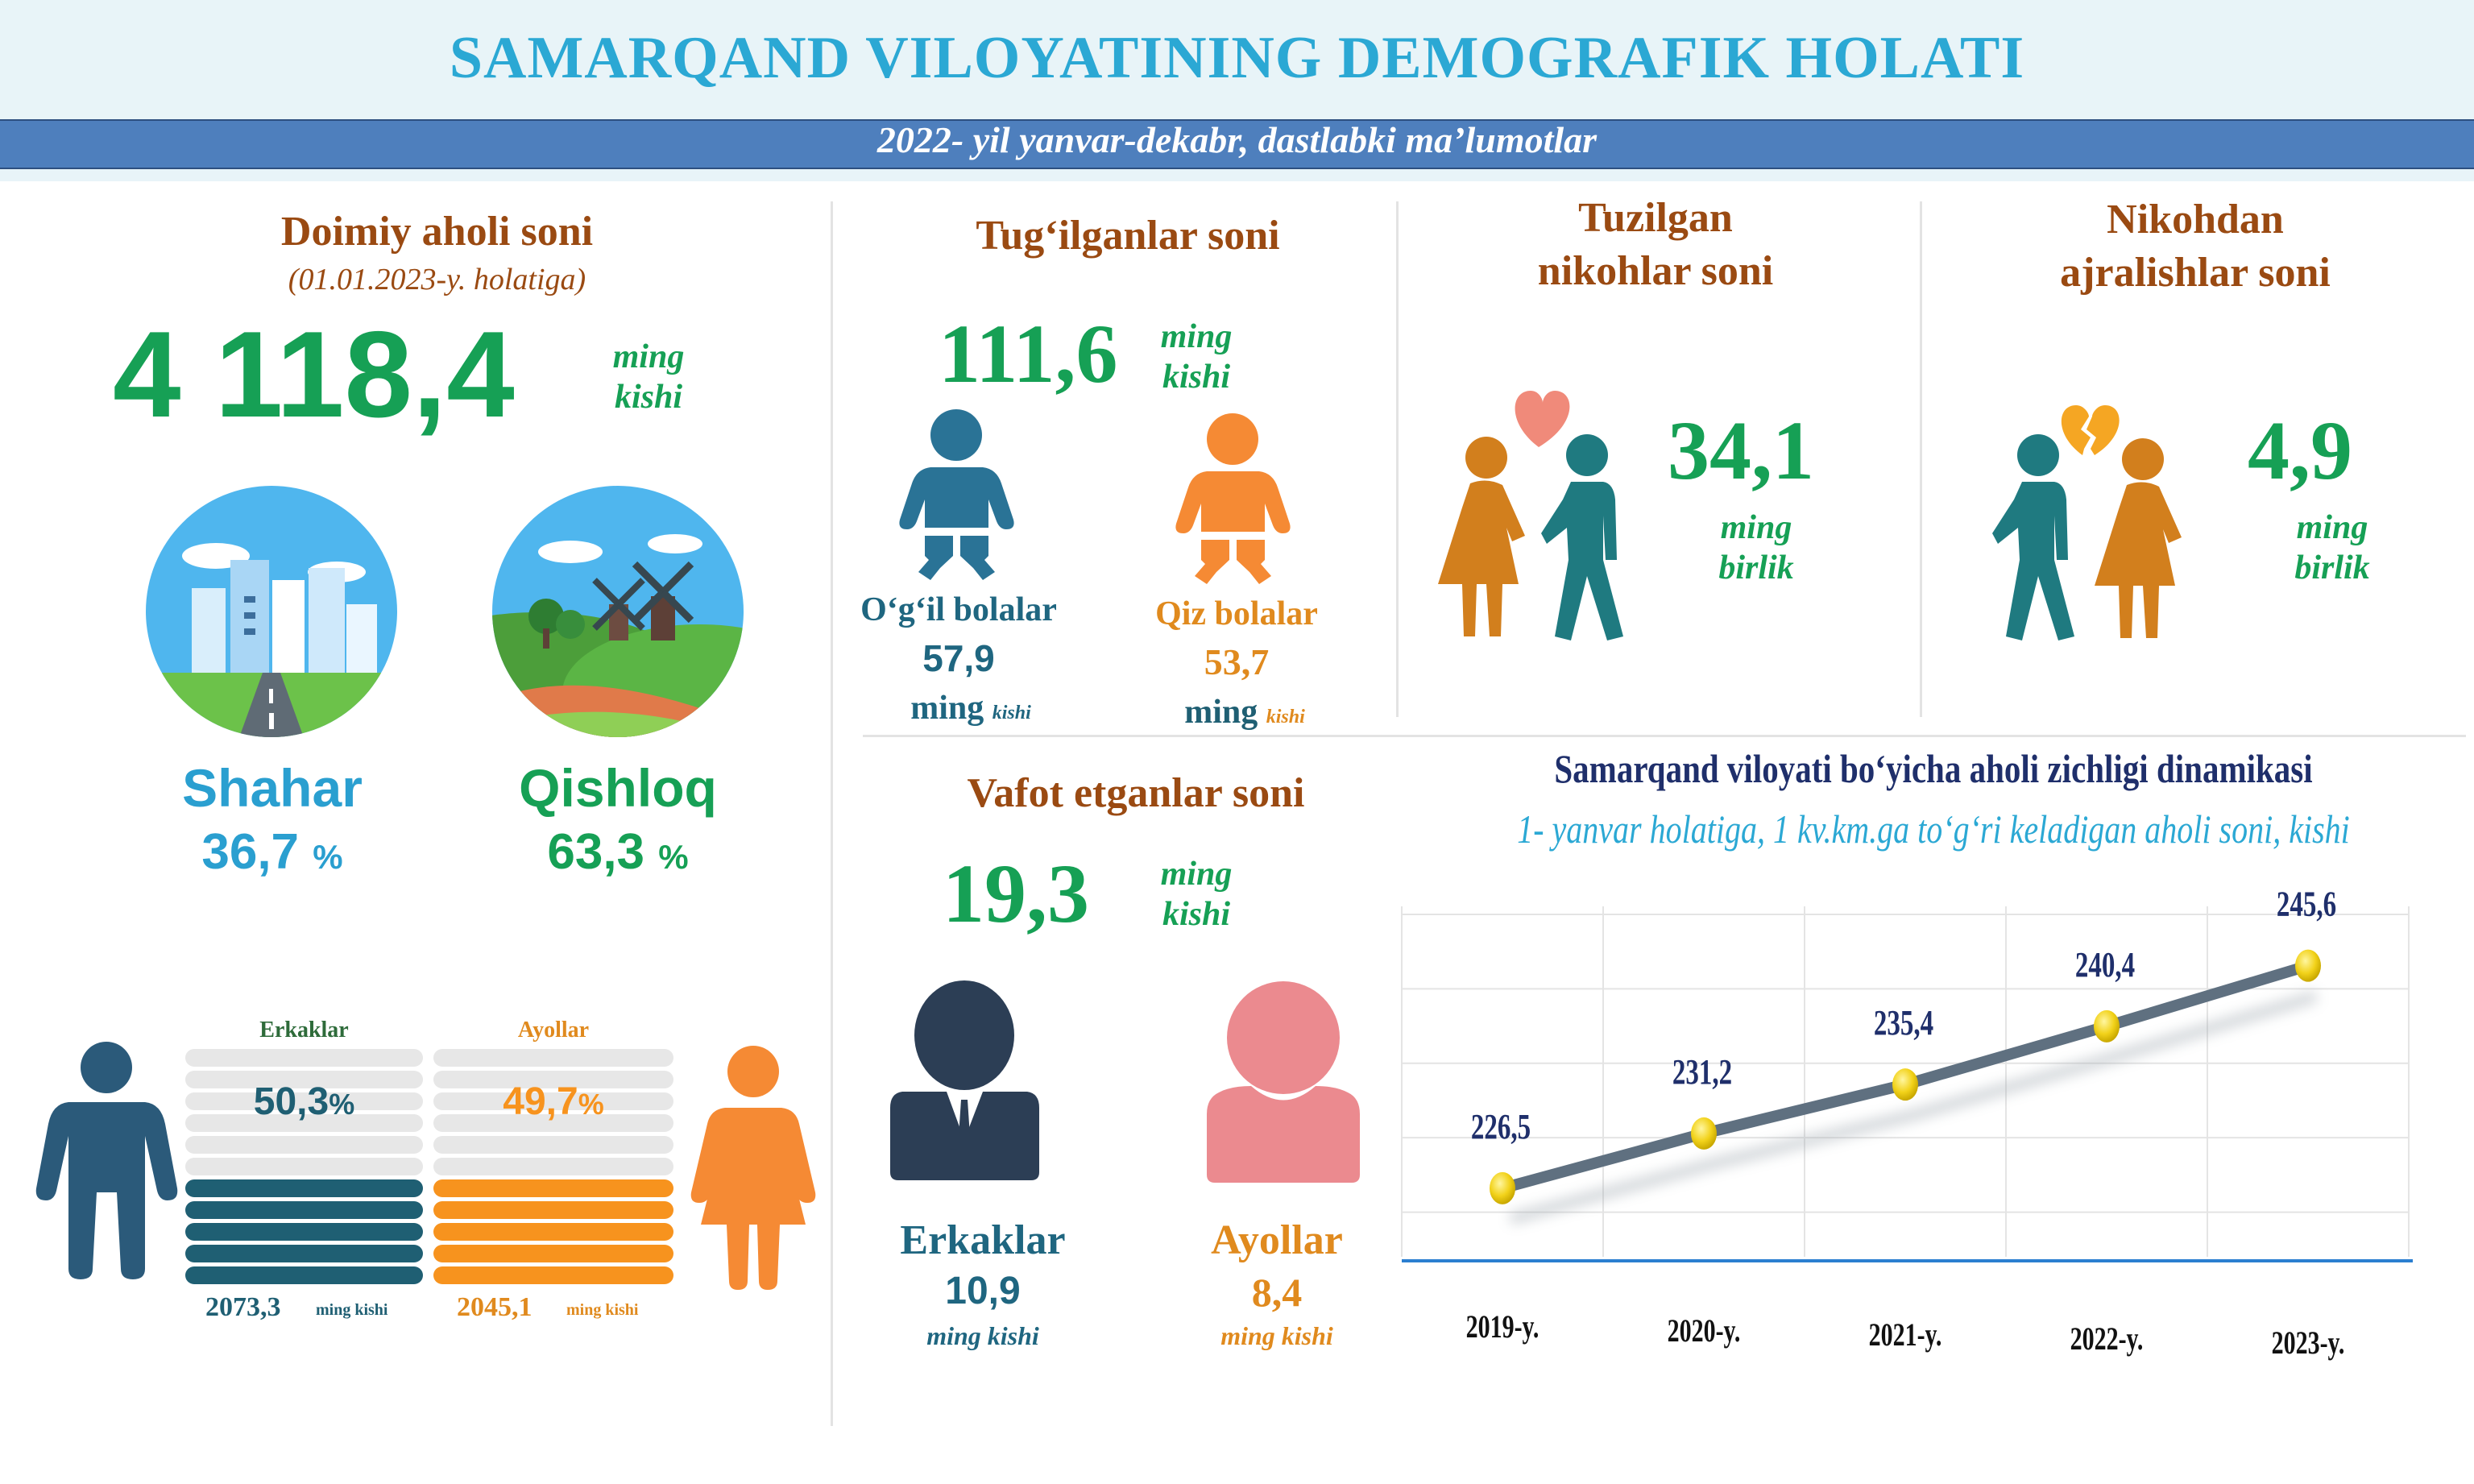  What do you see at coordinates (328, 857) in the screenshot?
I see `urban-share-pct: %` at bounding box center [328, 857].